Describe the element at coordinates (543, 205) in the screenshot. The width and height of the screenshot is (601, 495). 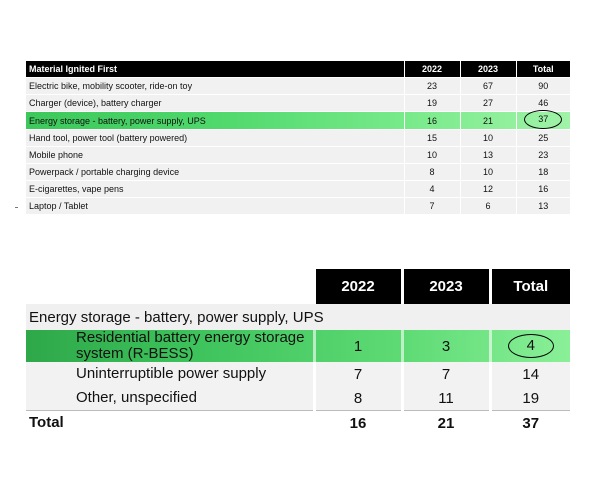
I see `row-total: 13` at that location.